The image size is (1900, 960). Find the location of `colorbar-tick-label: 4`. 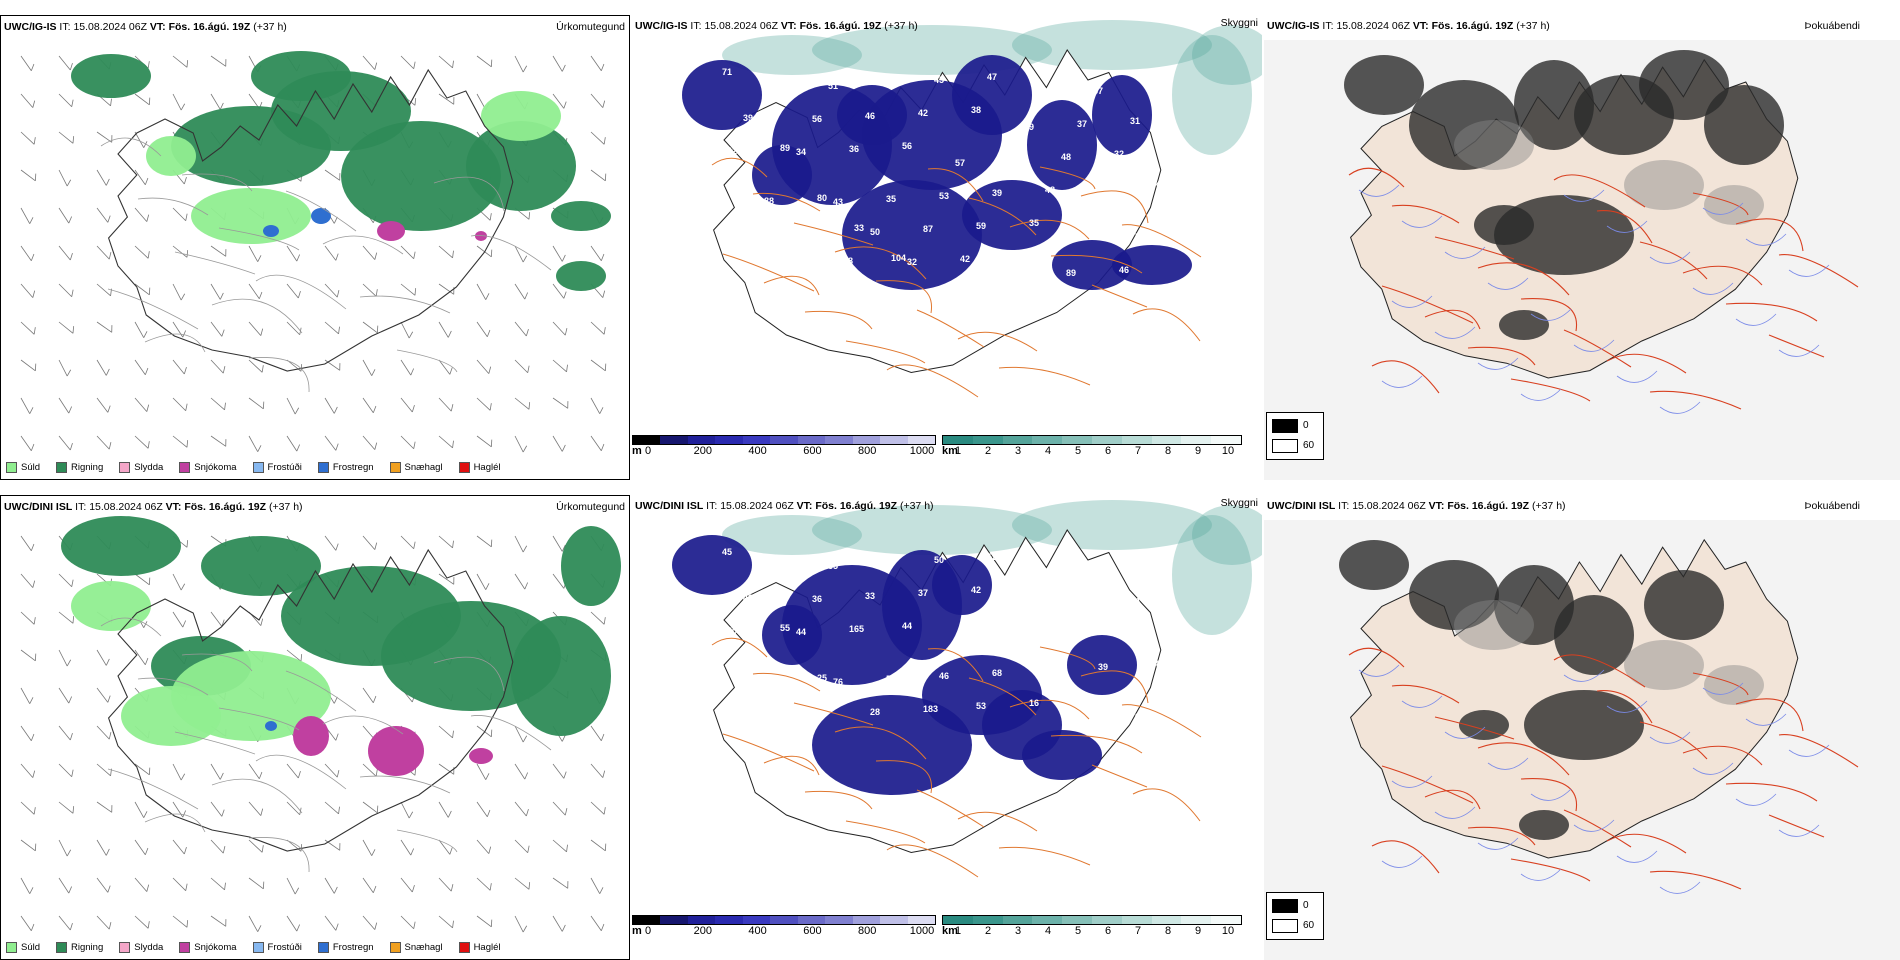

colorbar-tick-label: 4 is located at coordinates (1048, 451).